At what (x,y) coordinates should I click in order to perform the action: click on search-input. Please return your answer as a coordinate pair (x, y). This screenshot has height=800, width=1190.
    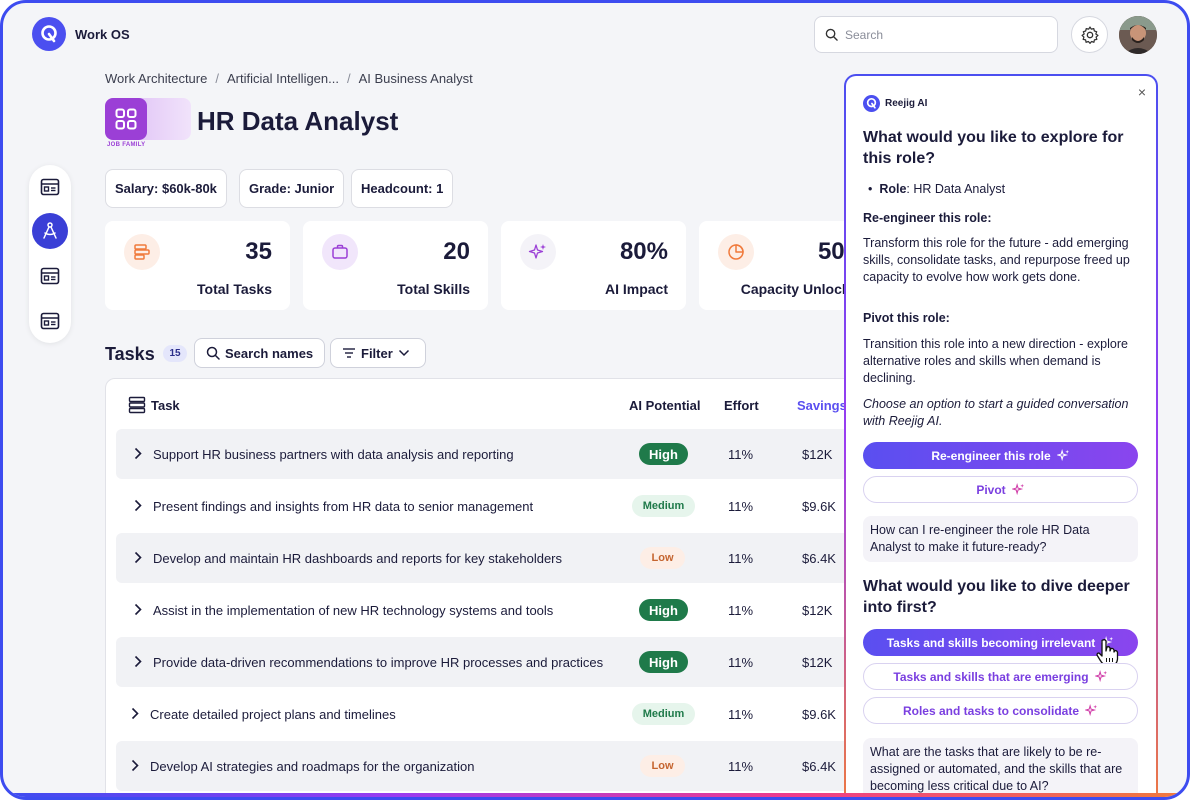
    Looking at the image, I should click on (940, 34).